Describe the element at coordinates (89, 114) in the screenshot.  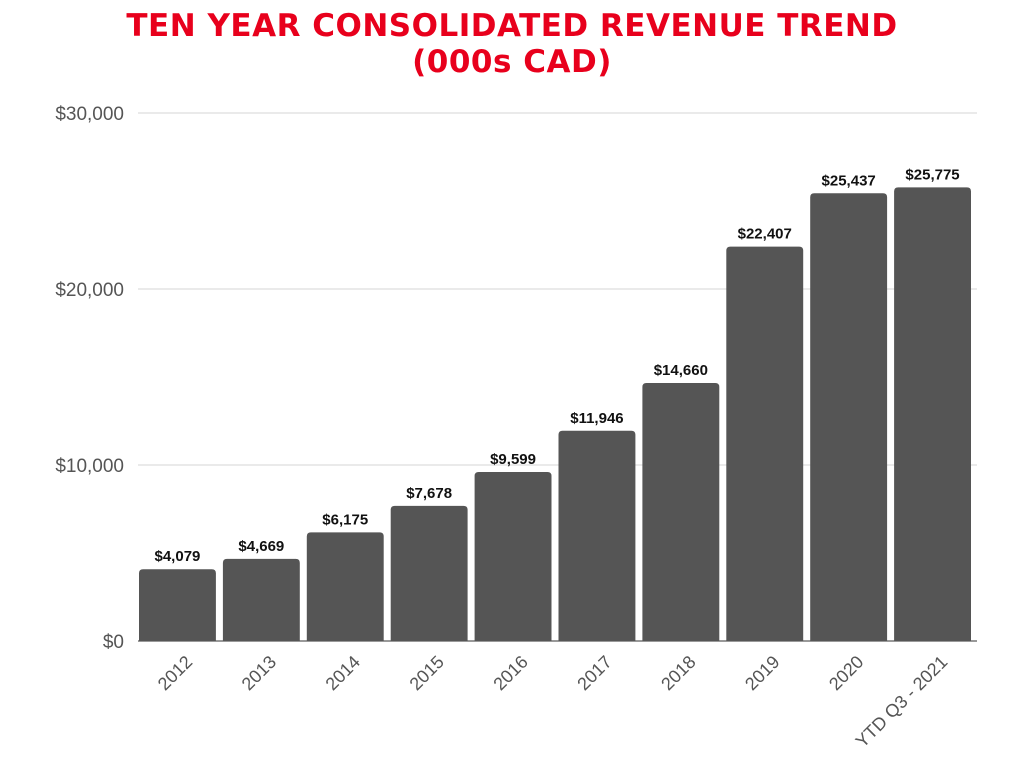
I see `y-tick-label: $30,000` at that location.